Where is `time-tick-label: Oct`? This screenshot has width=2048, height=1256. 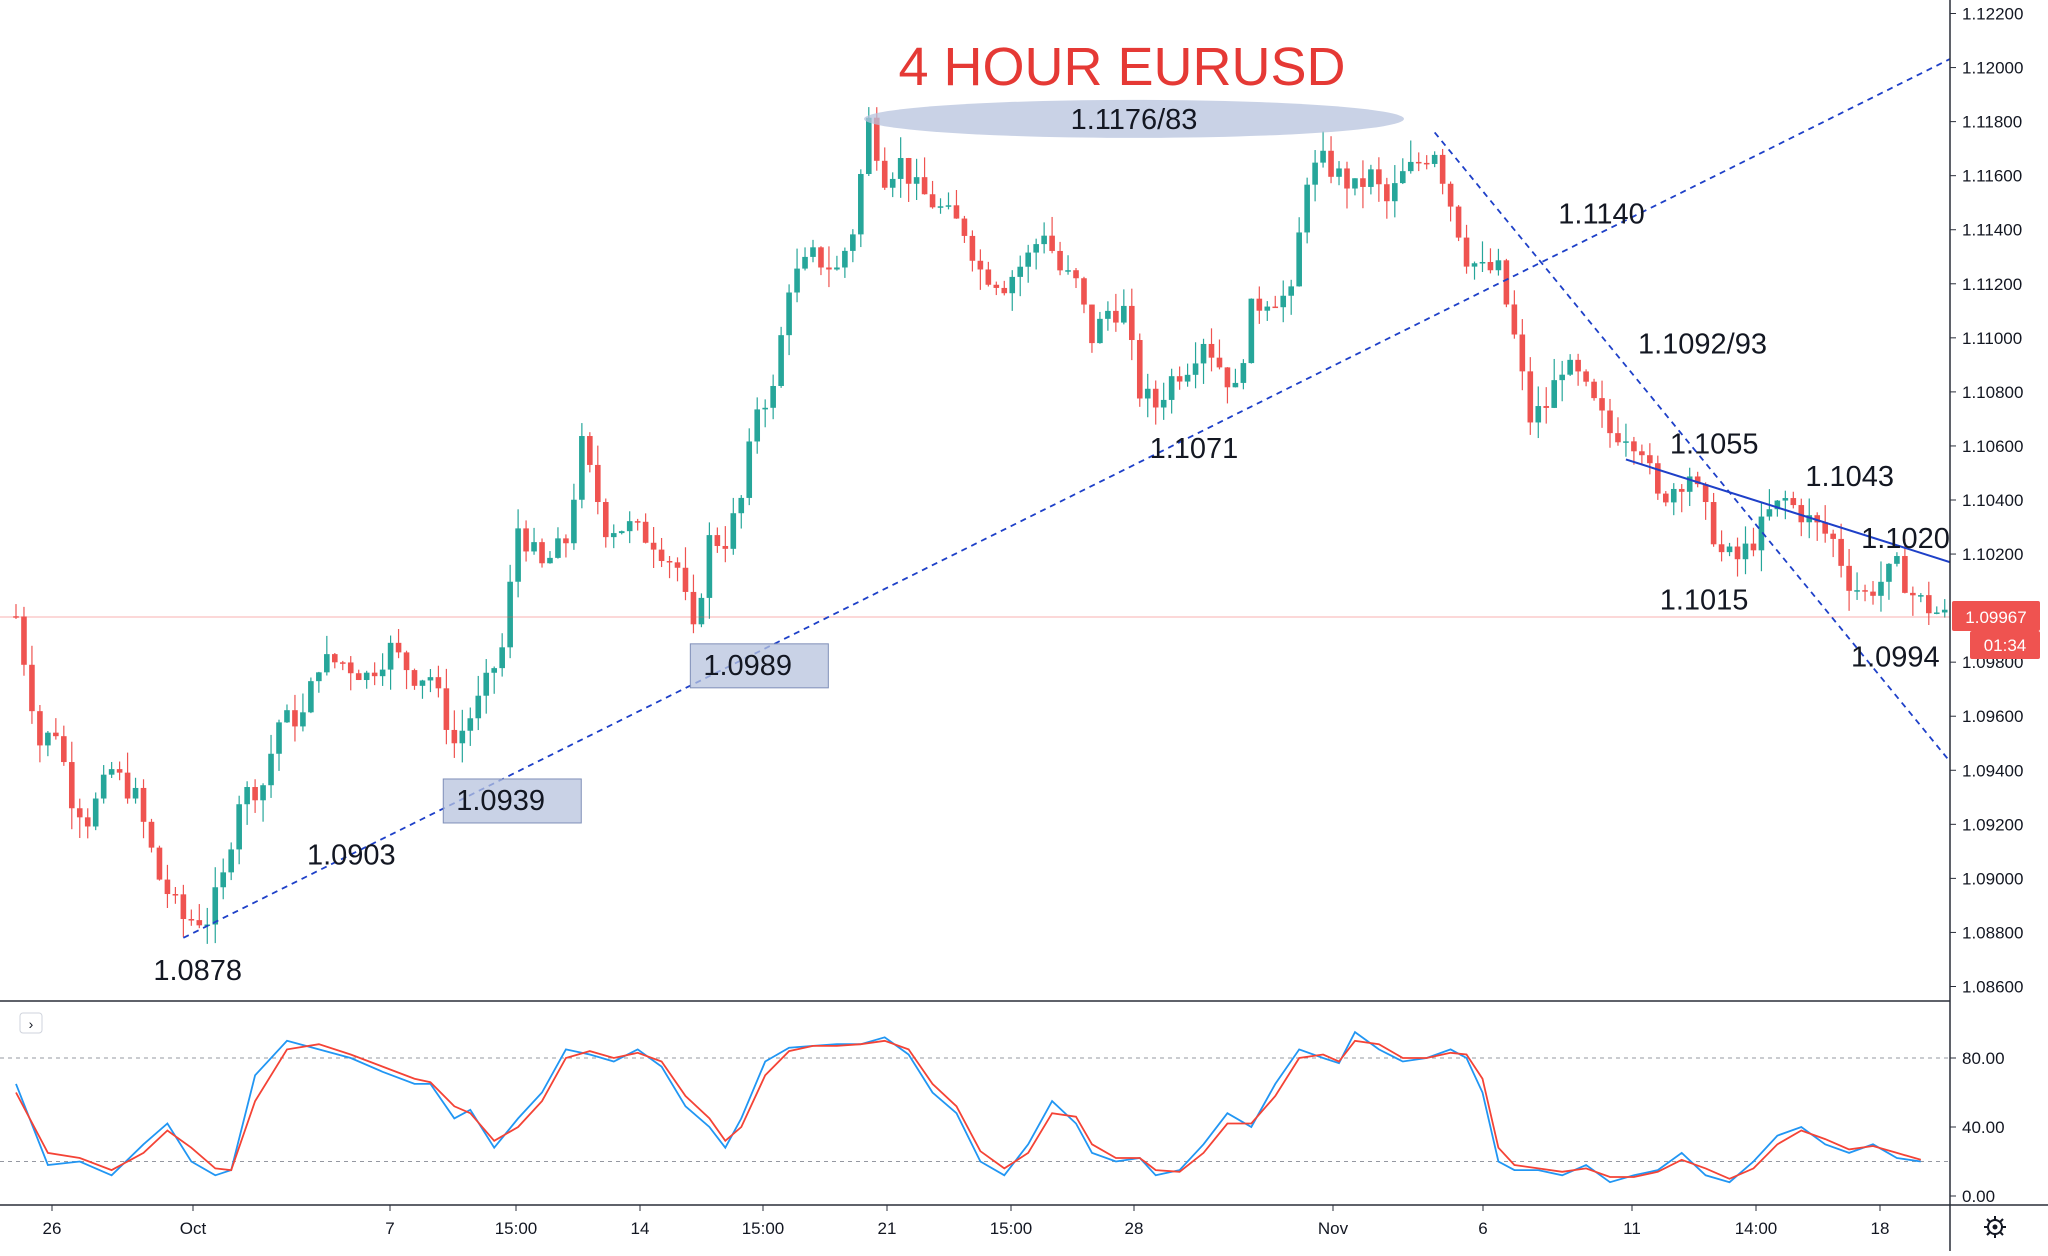 time-tick-label: Oct is located at coordinates (193, 1228).